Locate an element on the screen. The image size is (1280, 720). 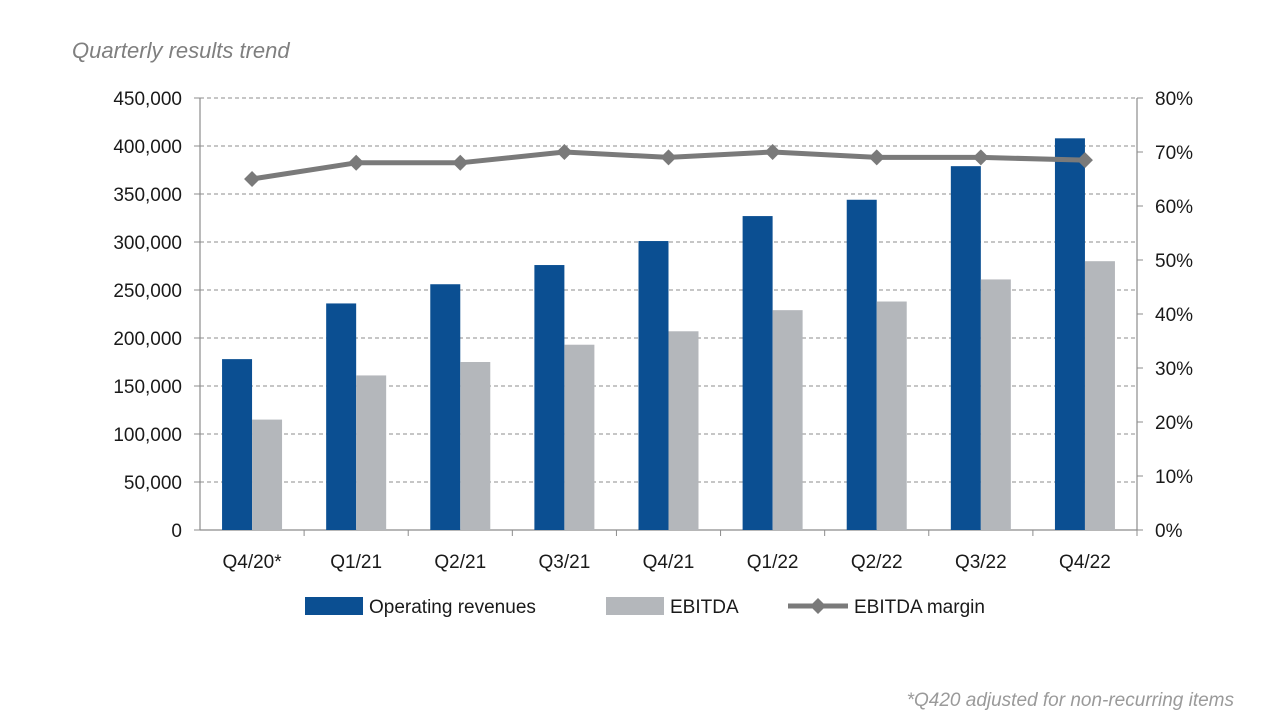
legend-label-ebitda: EBITDA is located at coordinates (704, 607).